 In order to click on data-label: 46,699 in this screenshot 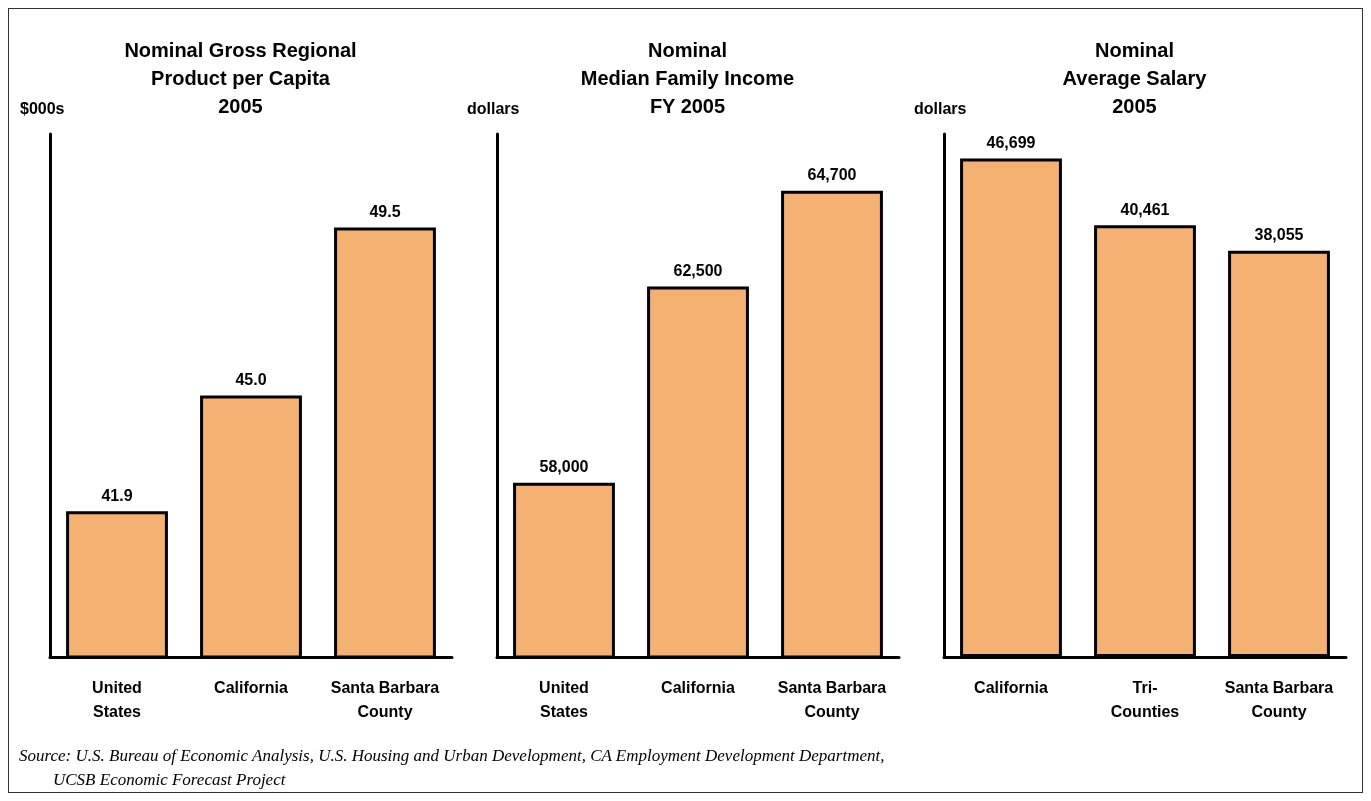, I will do `click(1011, 143)`.